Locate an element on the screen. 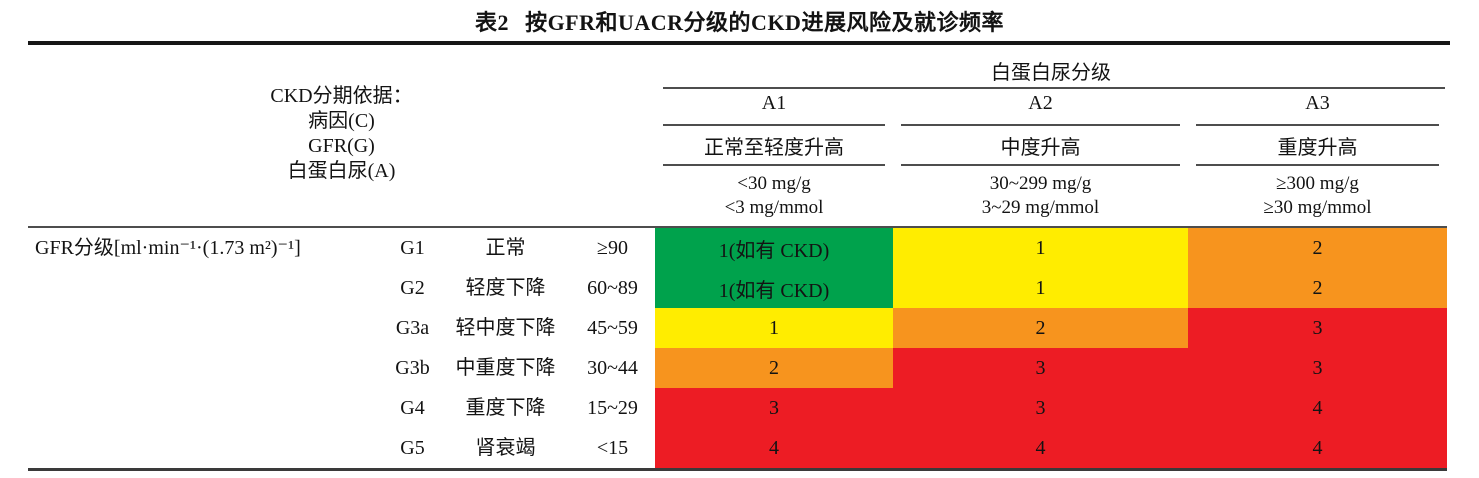 This screenshot has width=1479, height=478. stage-basis-line: 白蛋白尿(A) is located at coordinates (341, 171).